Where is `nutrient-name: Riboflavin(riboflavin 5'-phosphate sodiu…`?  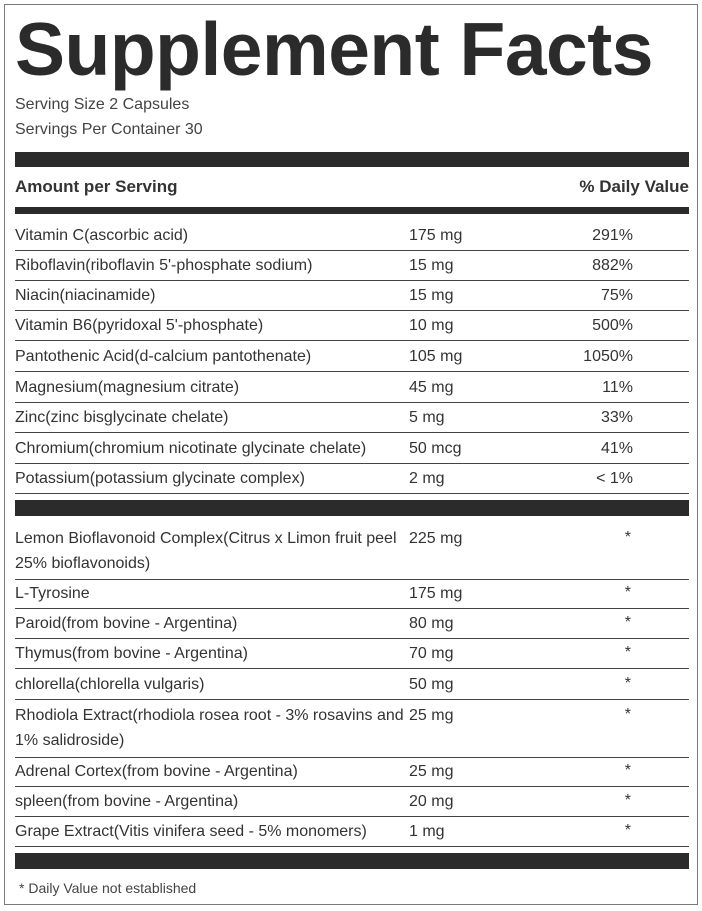
nutrient-name: Riboflavin(riboflavin 5'-phosphate sodiu… is located at coordinates (164, 265).